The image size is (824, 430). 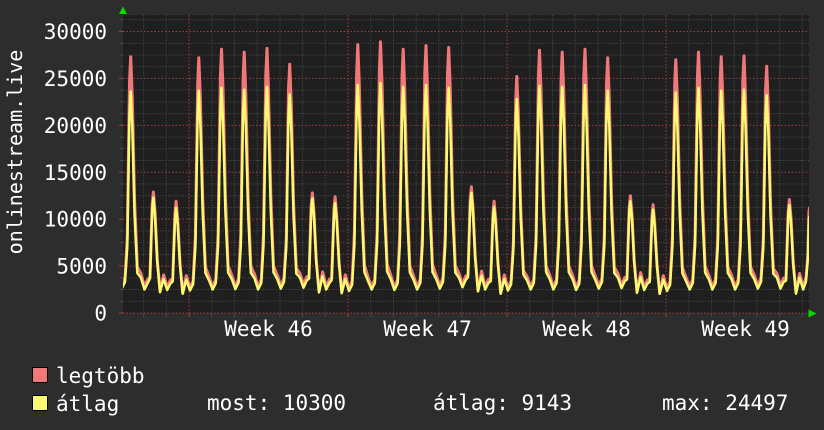 I want to click on legend-label-legtobb: legtöbb, so click(x=100, y=376).